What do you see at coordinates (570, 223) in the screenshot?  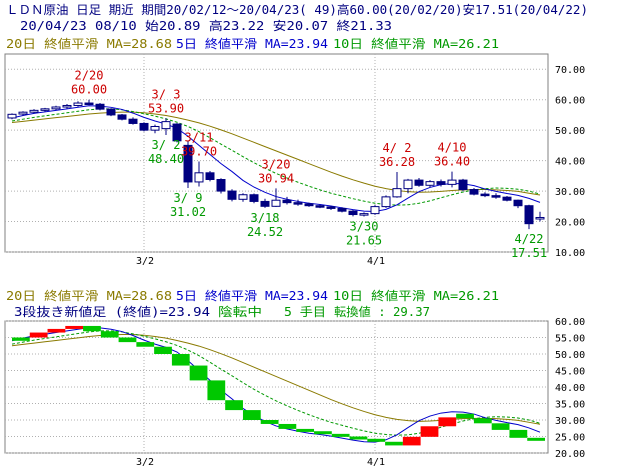 I see `upper-y-tick-label: 20.00` at bounding box center [570, 223].